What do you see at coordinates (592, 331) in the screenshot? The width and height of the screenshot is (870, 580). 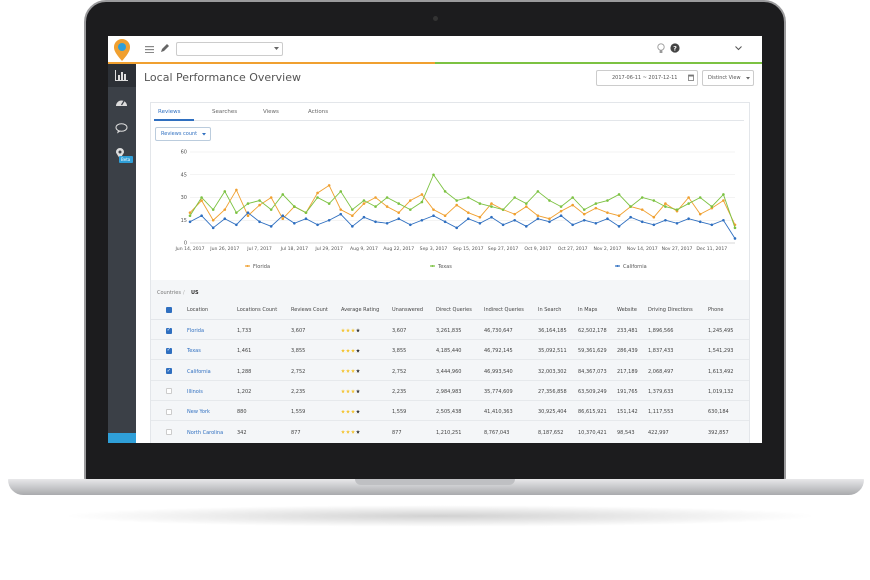 I see `table-cell: 62,502,178` at bounding box center [592, 331].